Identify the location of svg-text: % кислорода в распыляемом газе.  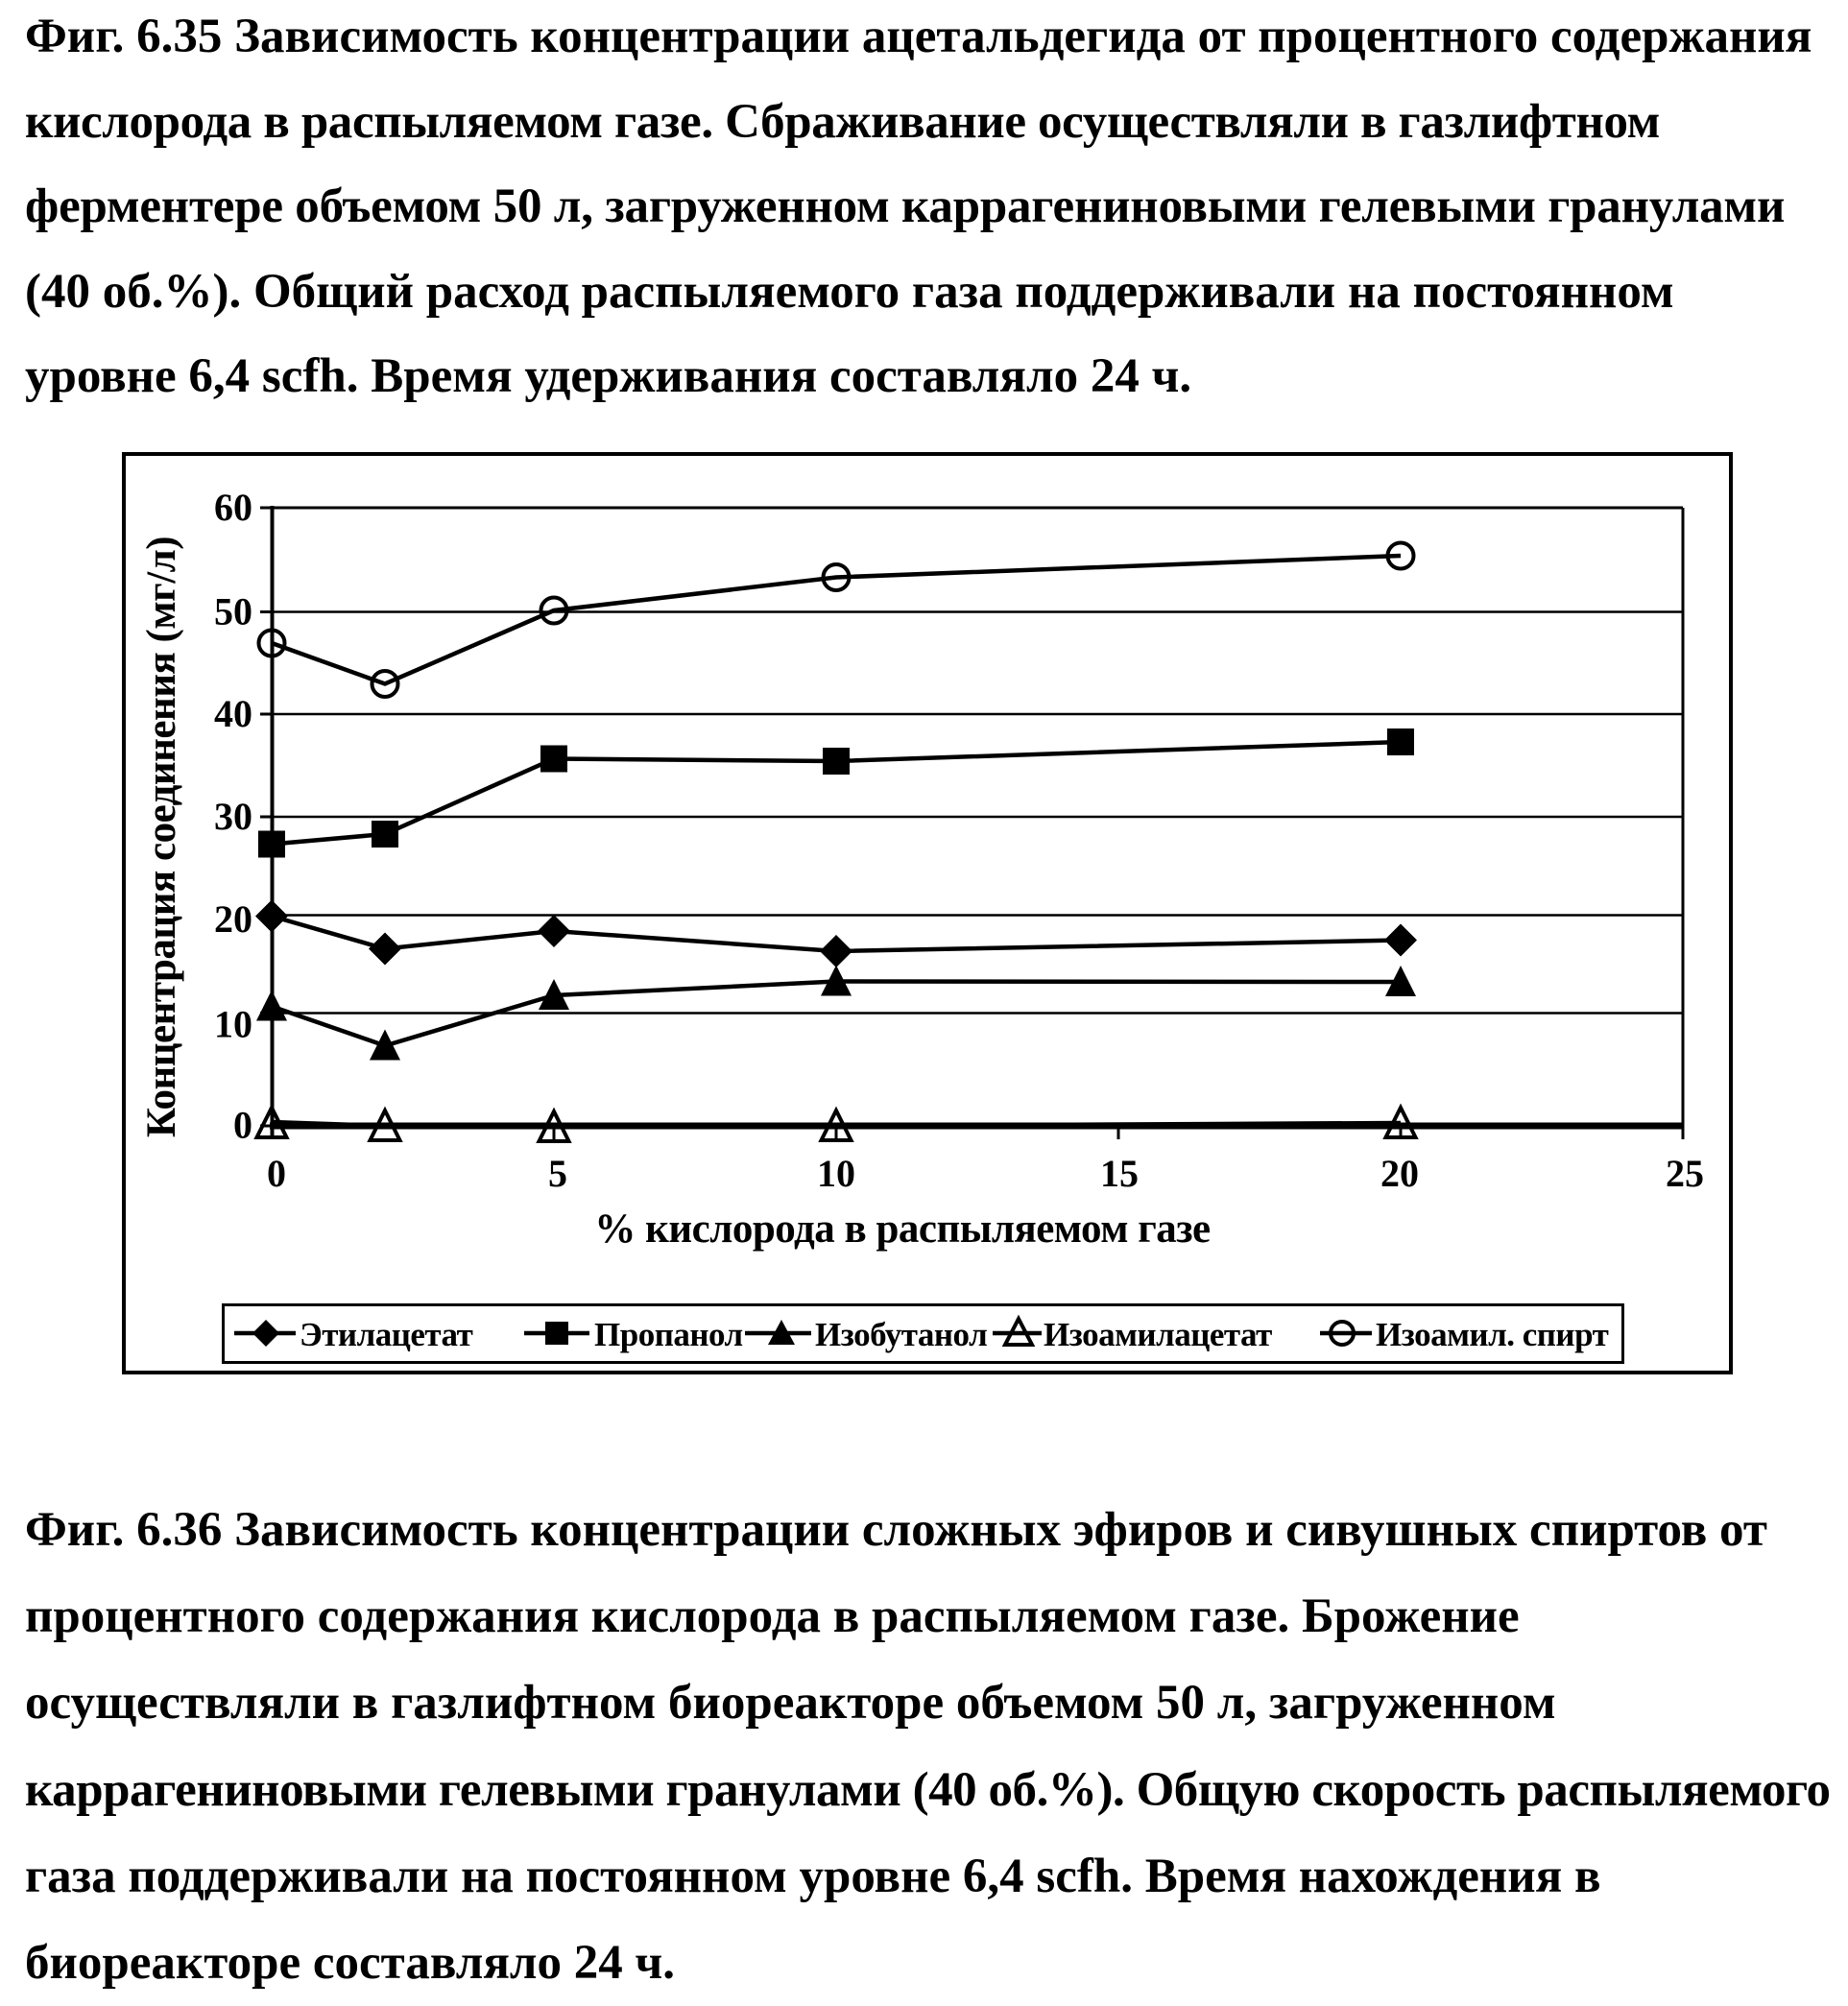
(902, 1229).